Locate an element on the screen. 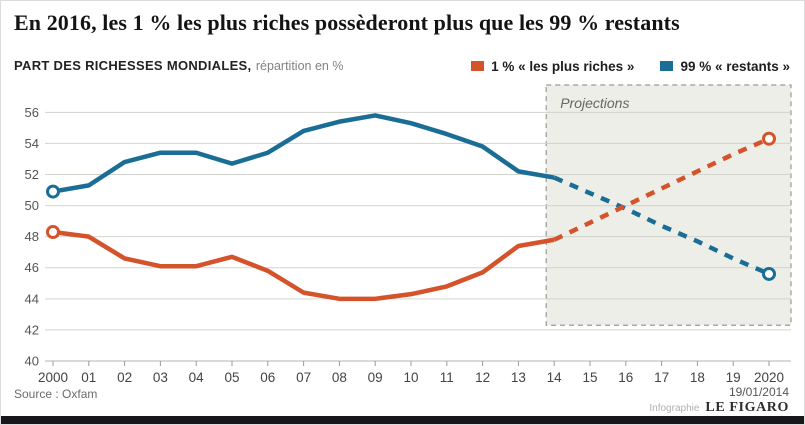 The width and height of the screenshot is (805, 425). x-tick-label: 19 is located at coordinates (733, 377).